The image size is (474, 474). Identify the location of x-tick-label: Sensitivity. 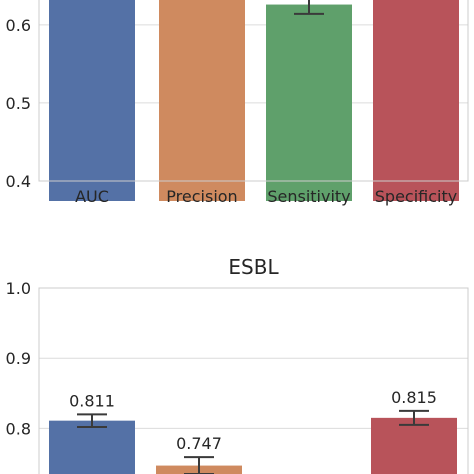
(308, 196).